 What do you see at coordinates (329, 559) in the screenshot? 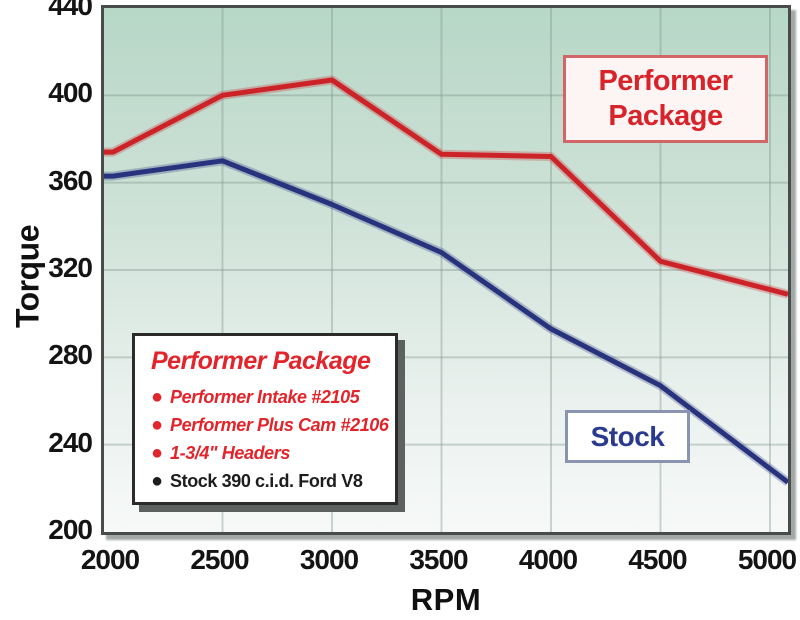
I see `x-tick-label: 3000` at bounding box center [329, 559].